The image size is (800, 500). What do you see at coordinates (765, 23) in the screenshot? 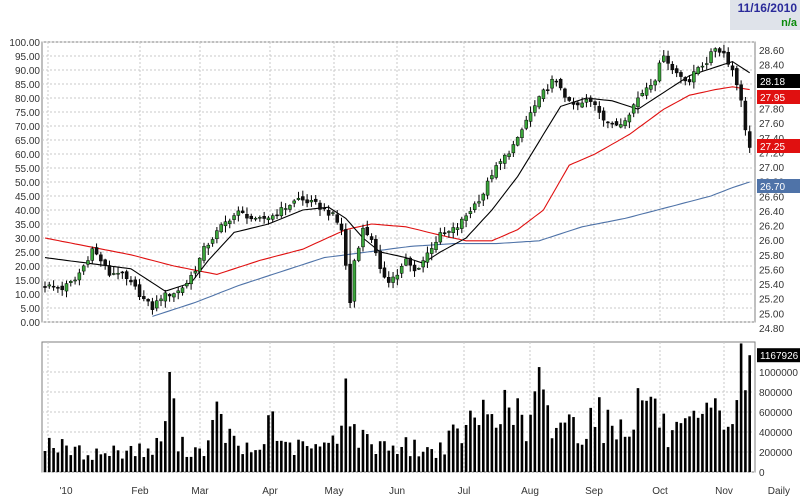
I see `status-label: n/a` at bounding box center [765, 23].